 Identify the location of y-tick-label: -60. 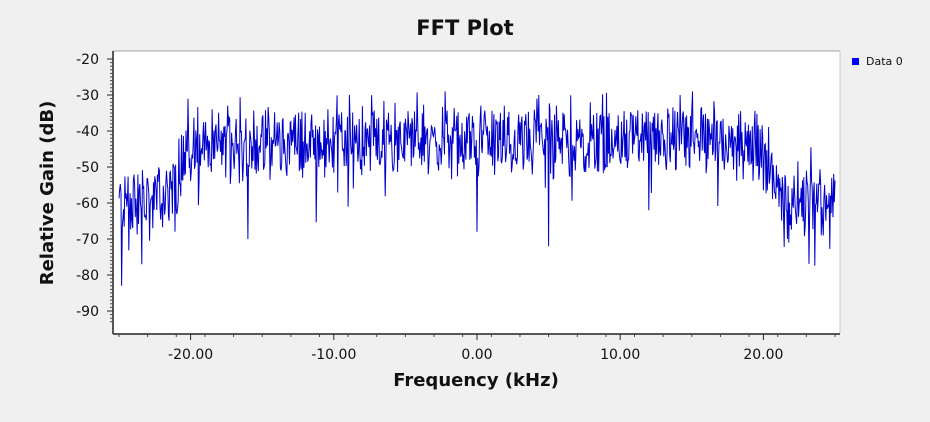
(87, 204).